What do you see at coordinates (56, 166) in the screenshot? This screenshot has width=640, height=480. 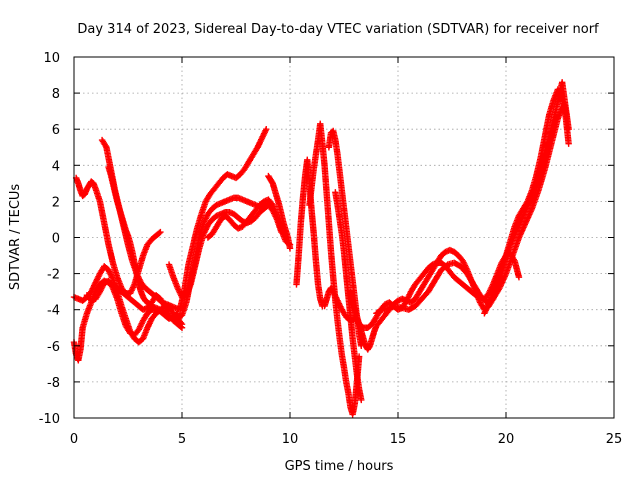 I see `y-tick-label: 4` at bounding box center [56, 166].